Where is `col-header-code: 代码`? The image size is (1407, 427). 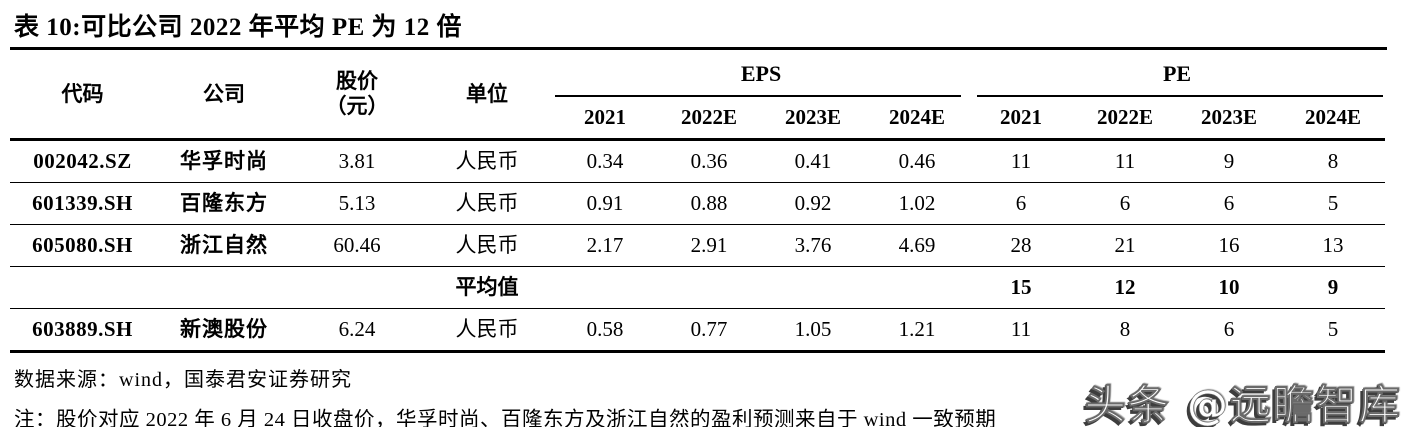 col-header-code: 代码 is located at coordinates (82, 93).